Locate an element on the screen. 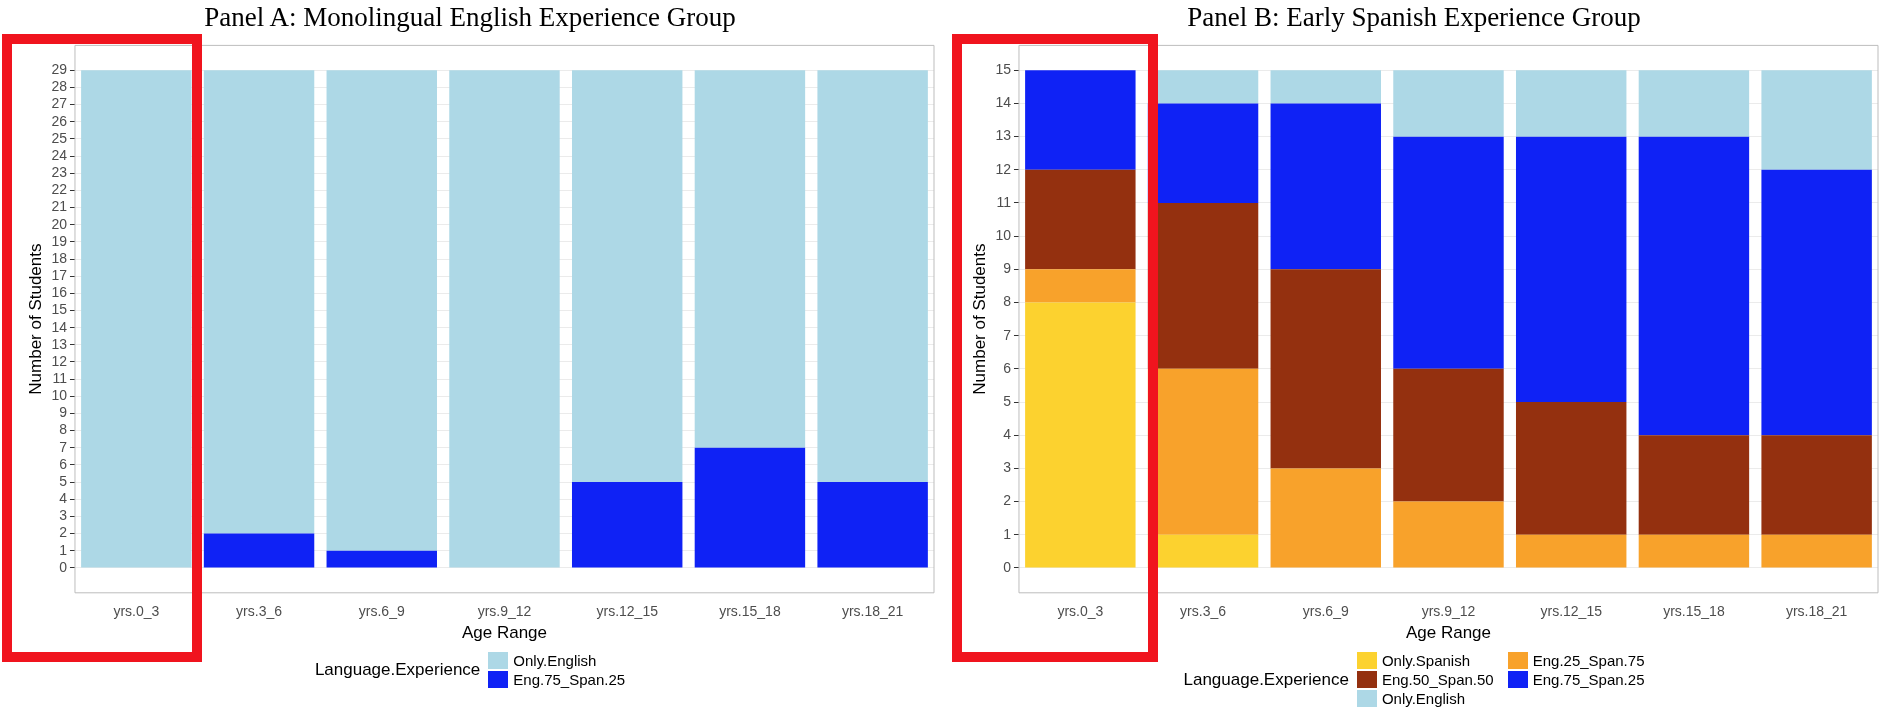 The image size is (1887, 726). y-tick-label: 29 is located at coordinates (59, 69).